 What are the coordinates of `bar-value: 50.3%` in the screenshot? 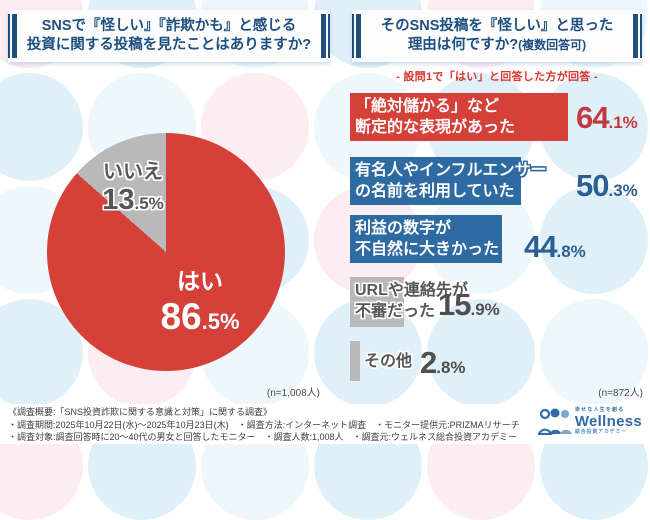 It's located at (607, 185).